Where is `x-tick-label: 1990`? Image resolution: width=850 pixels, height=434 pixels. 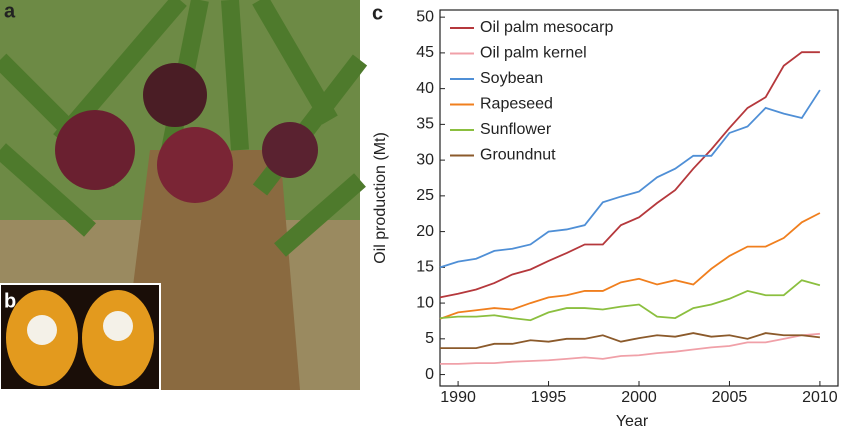 x-tick-label: 1990 is located at coordinates (458, 397).